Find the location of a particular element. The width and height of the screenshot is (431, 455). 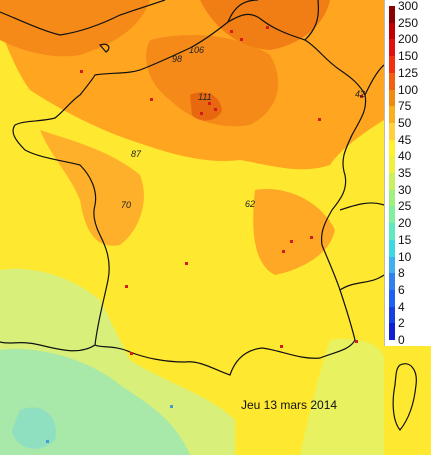

lowest-zone-spots is located at coordinates (34, 428).